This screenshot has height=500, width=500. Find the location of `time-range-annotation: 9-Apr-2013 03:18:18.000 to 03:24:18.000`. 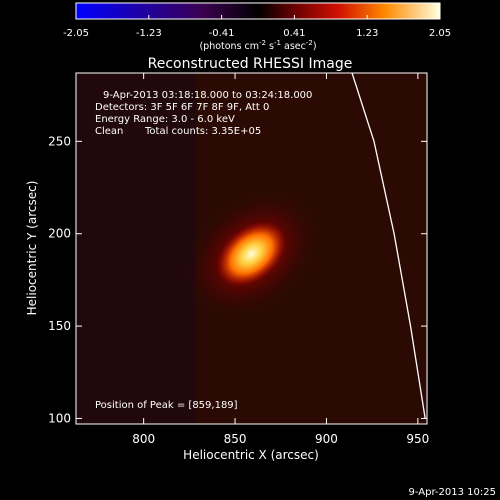

time-range-annotation: 9-Apr-2013 03:18:18.000 to 03:24:18.000 is located at coordinates (207, 95).